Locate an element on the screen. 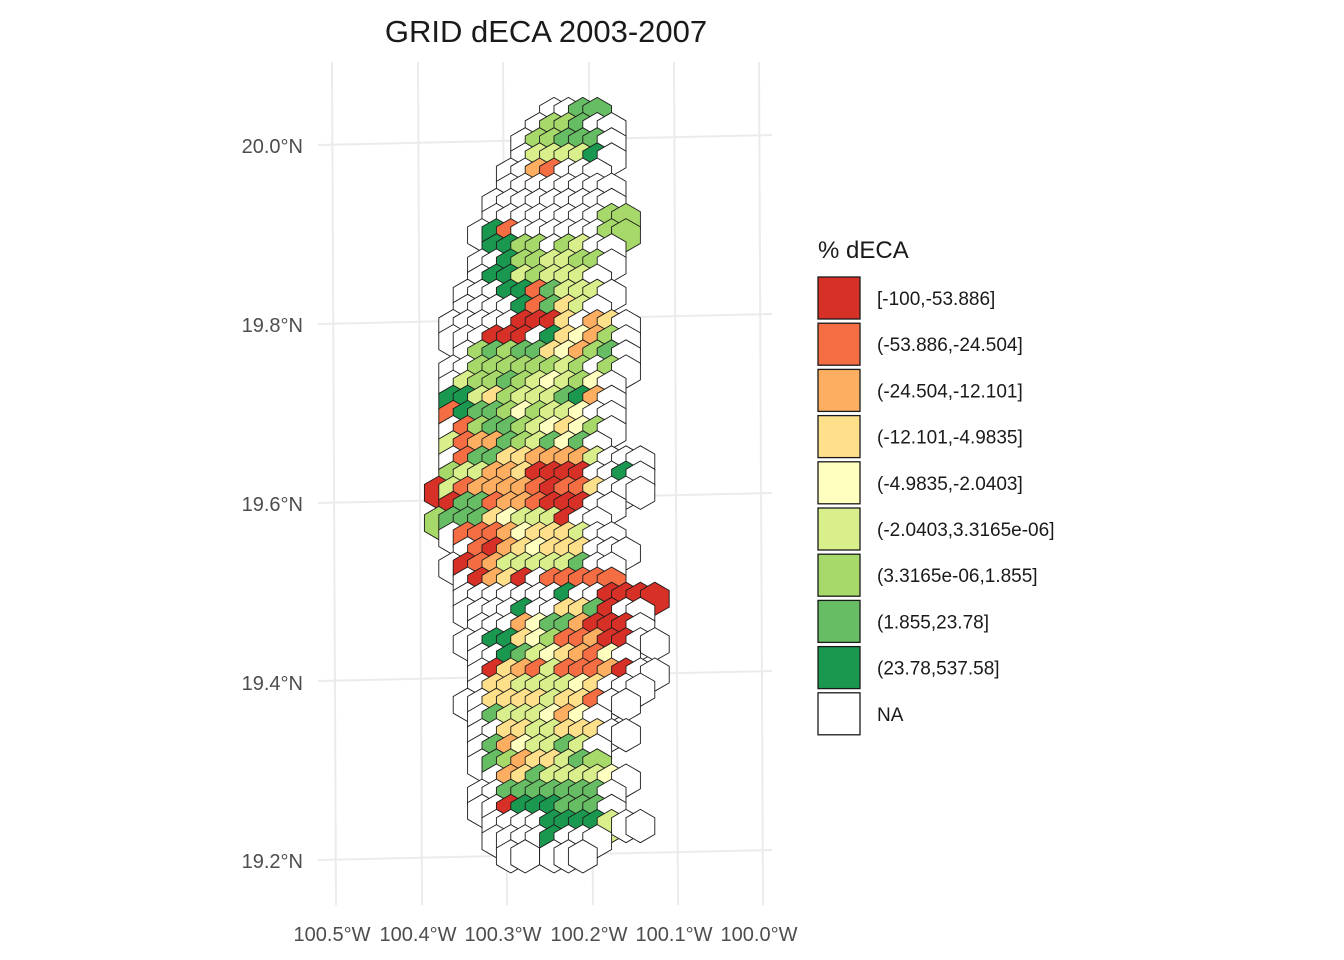 The height and width of the screenshot is (960, 1344). legend-label: (-12.101,-4.9835] is located at coordinates (950, 438).